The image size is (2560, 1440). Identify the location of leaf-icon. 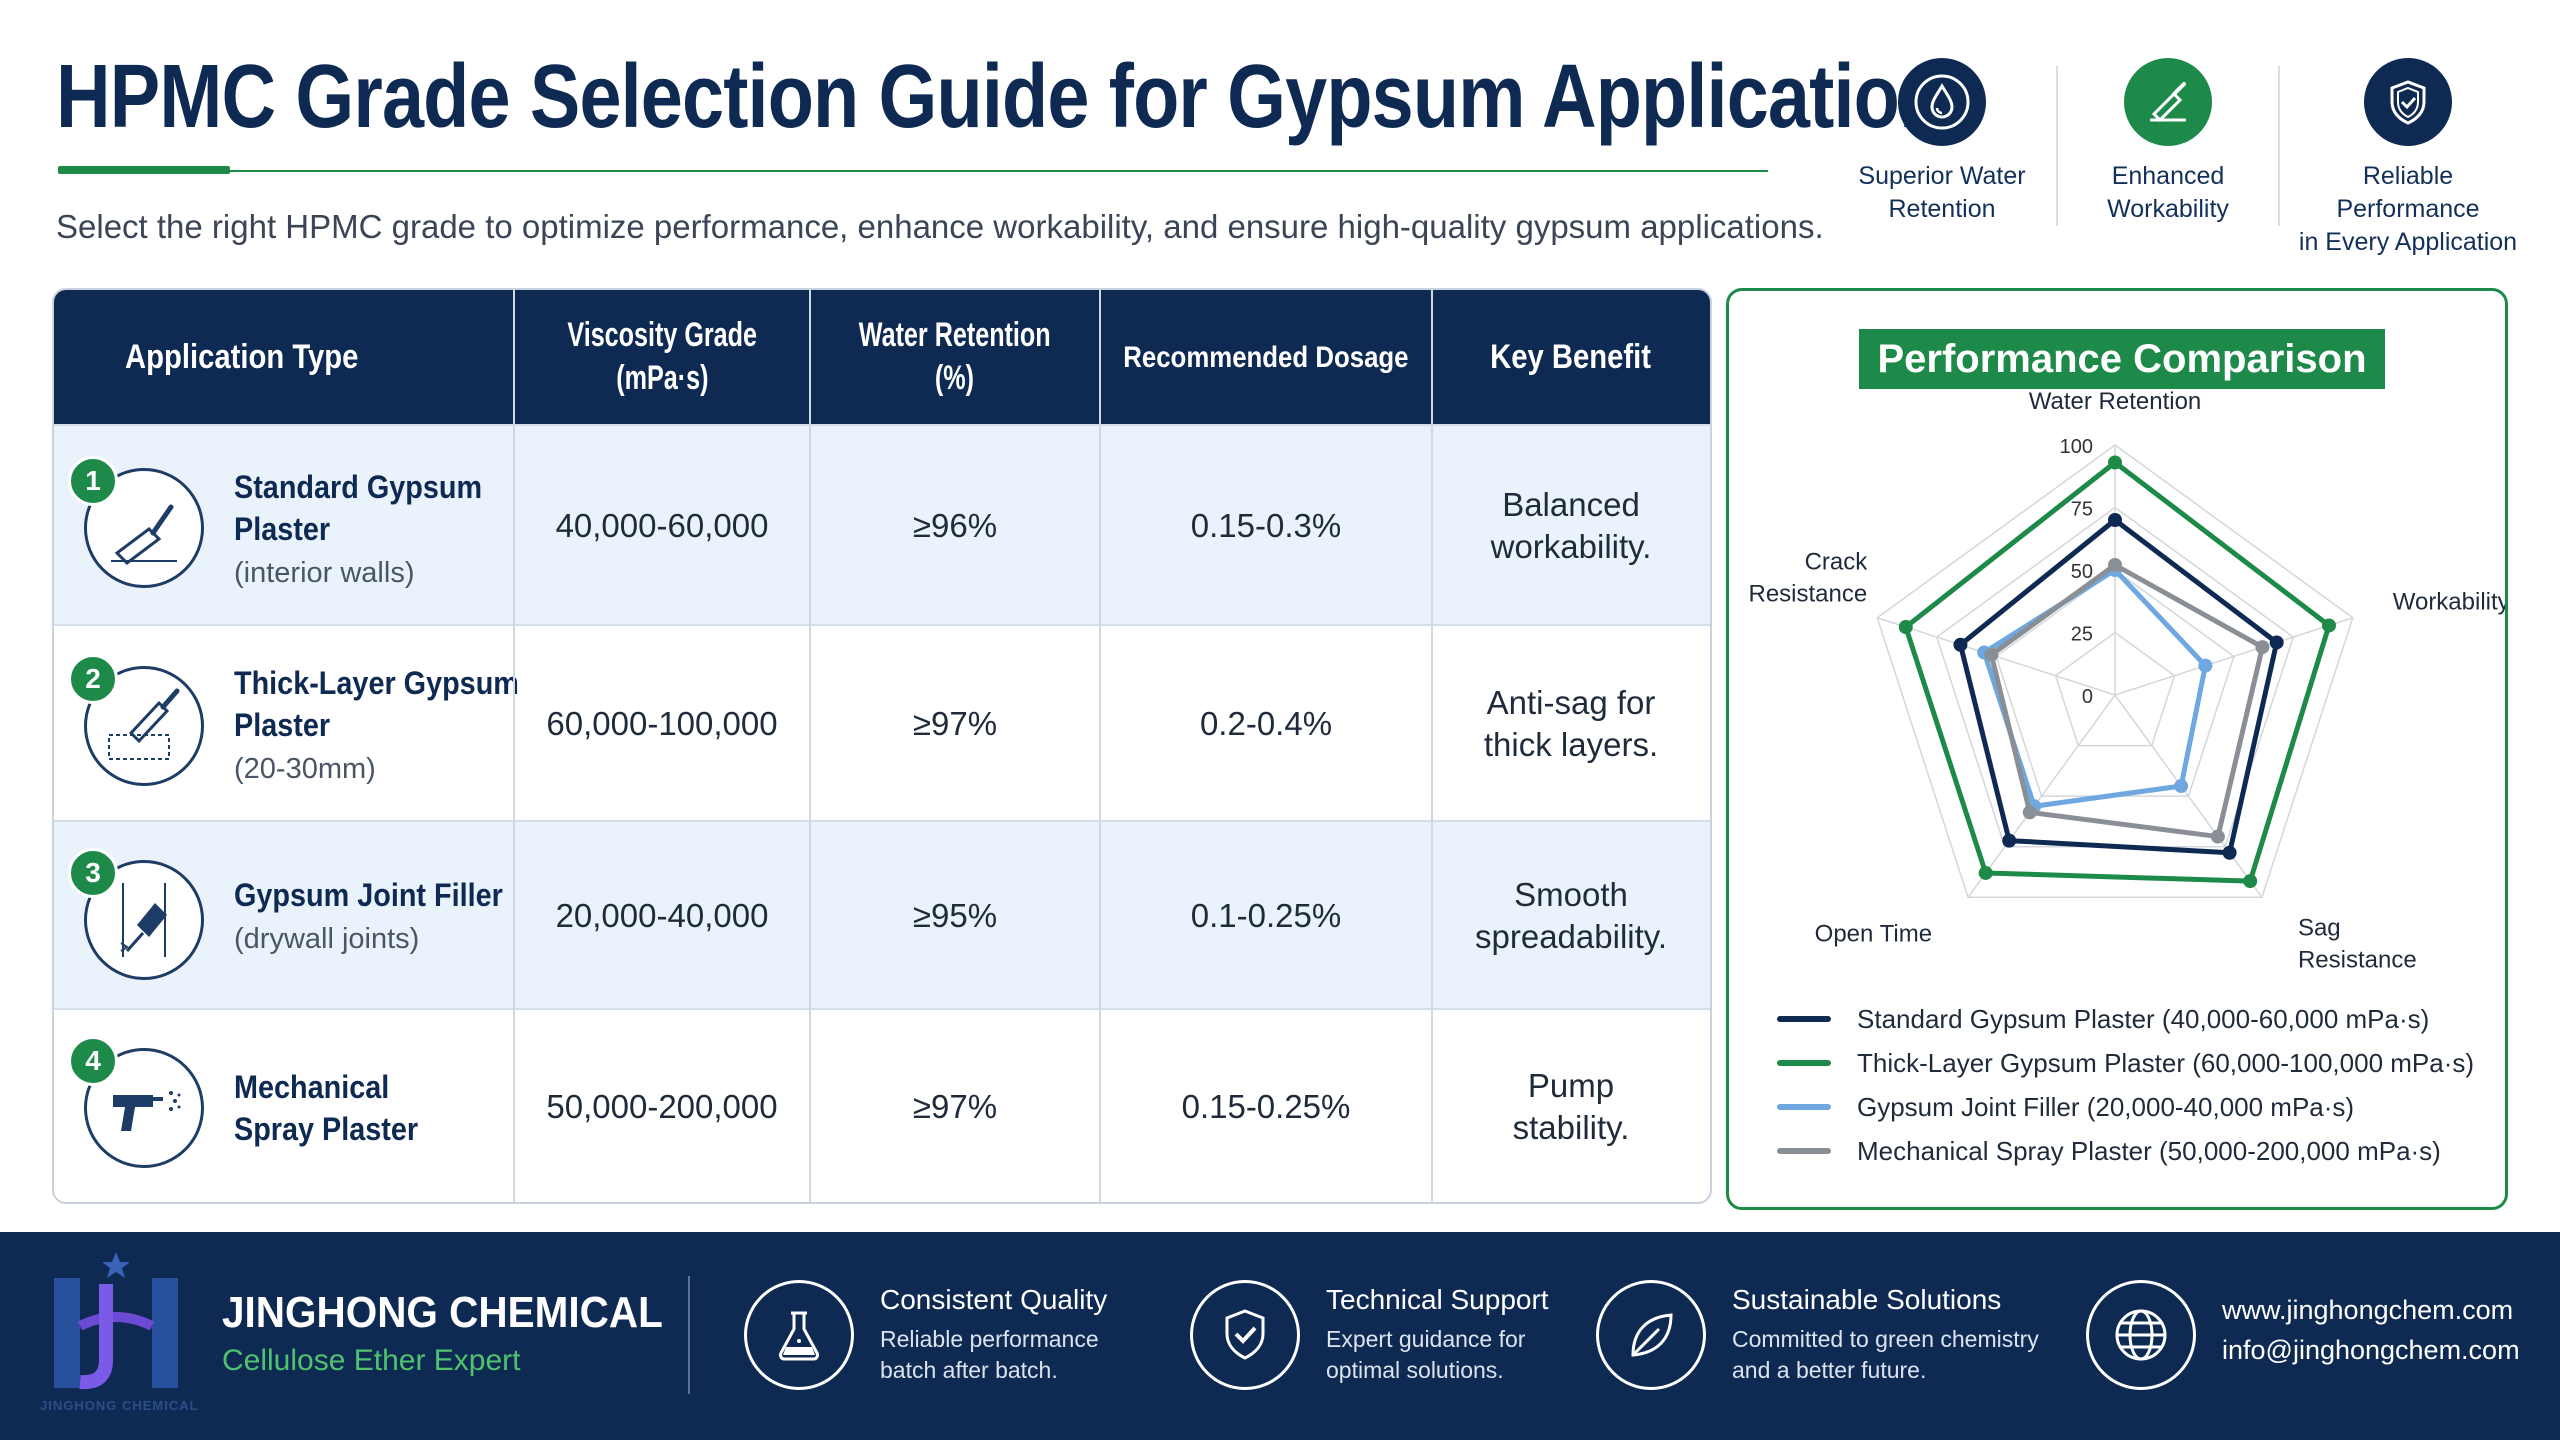
(1651, 1335).